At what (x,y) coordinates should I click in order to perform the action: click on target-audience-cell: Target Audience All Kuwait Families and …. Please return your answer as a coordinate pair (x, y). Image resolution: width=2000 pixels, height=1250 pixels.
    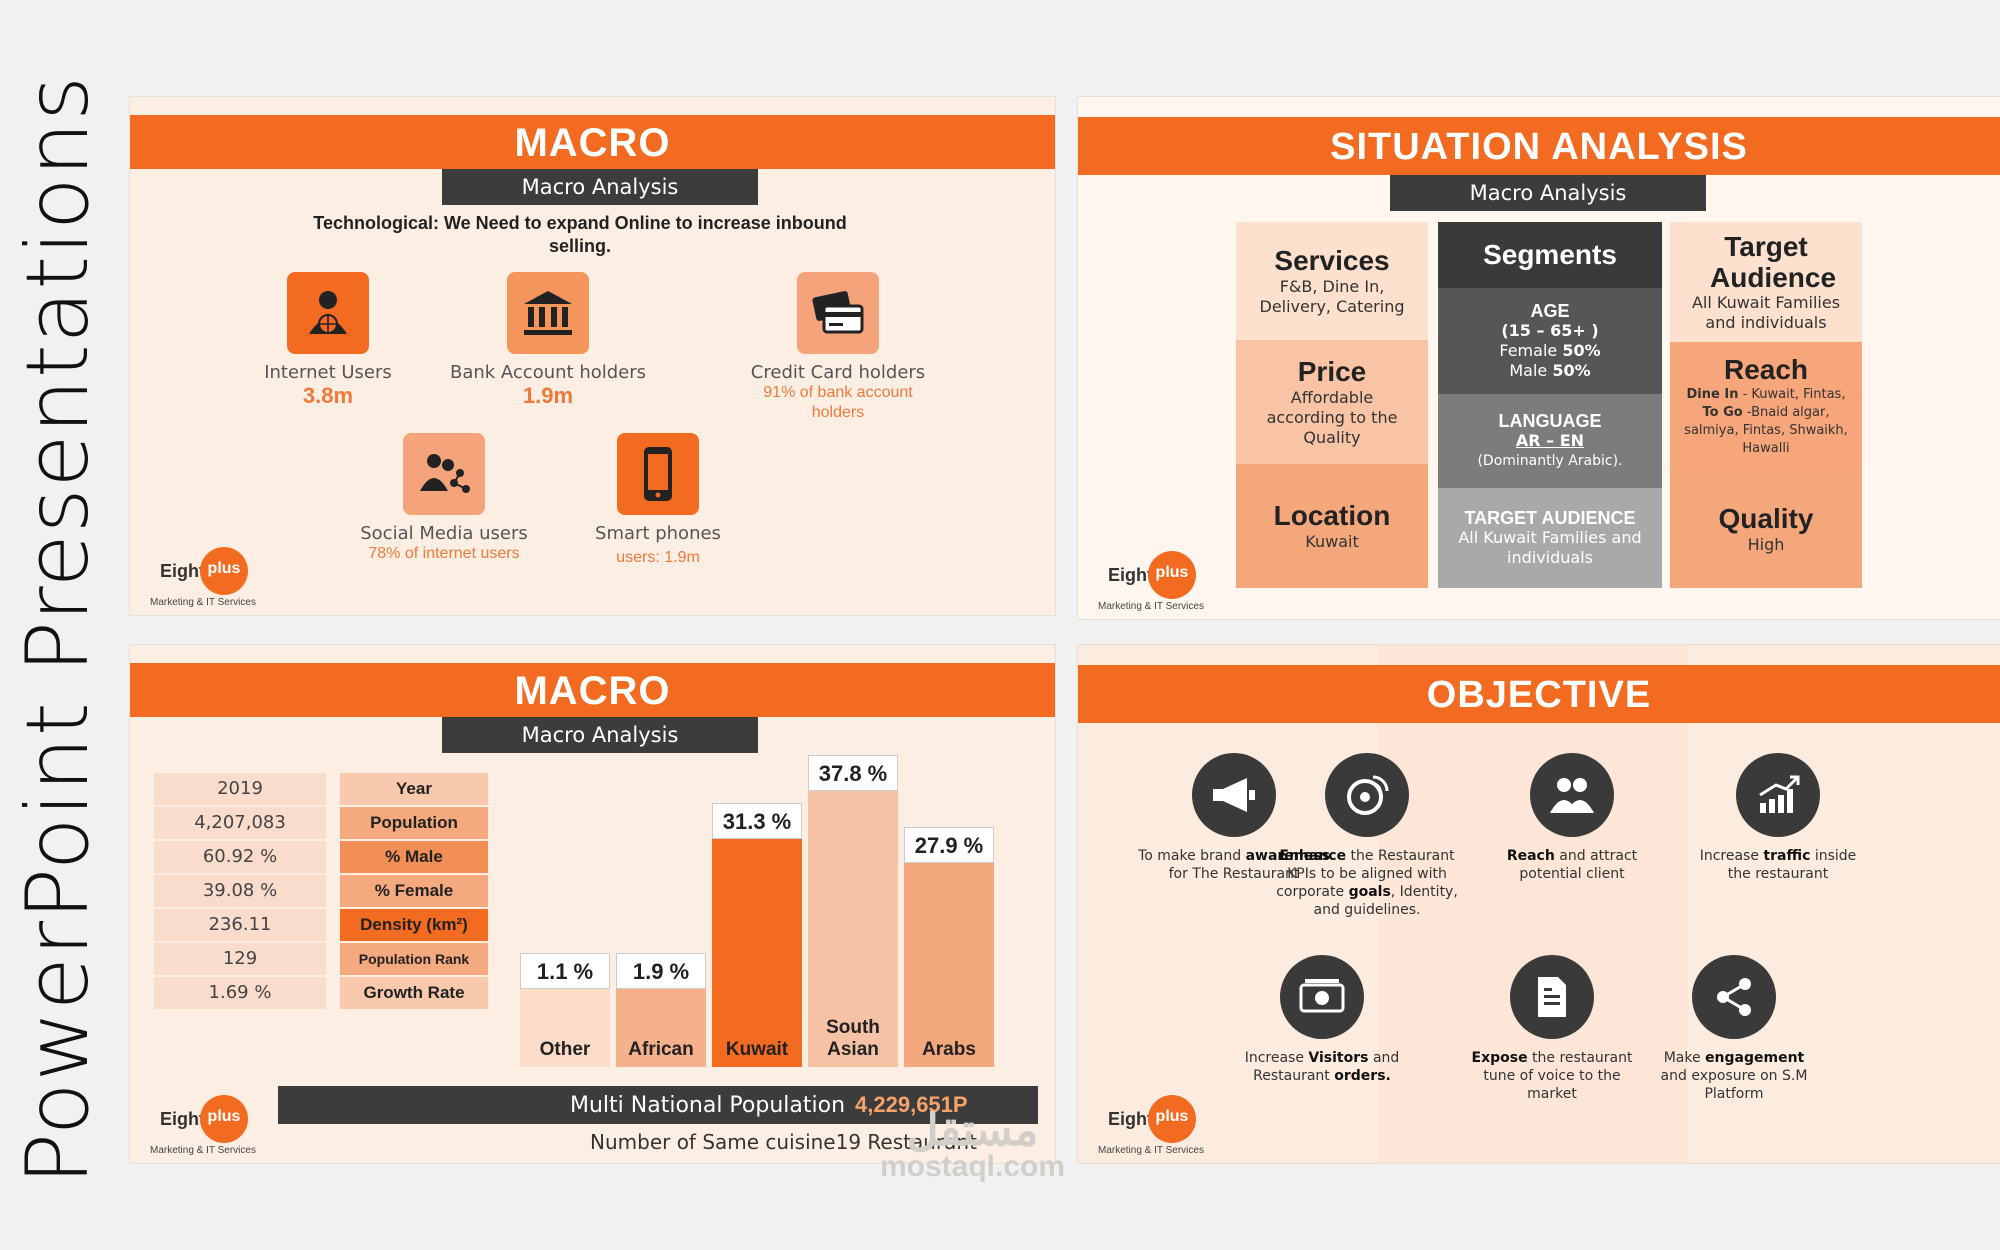
    Looking at the image, I should click on (1766, 282).